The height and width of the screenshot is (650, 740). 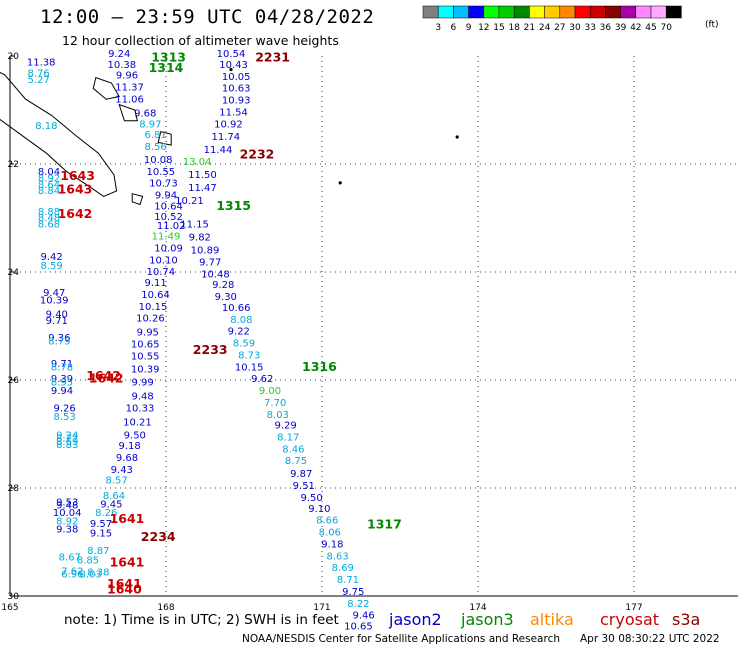 I want to click on wave-height-point: 8.03, so click(x=90, y=575).